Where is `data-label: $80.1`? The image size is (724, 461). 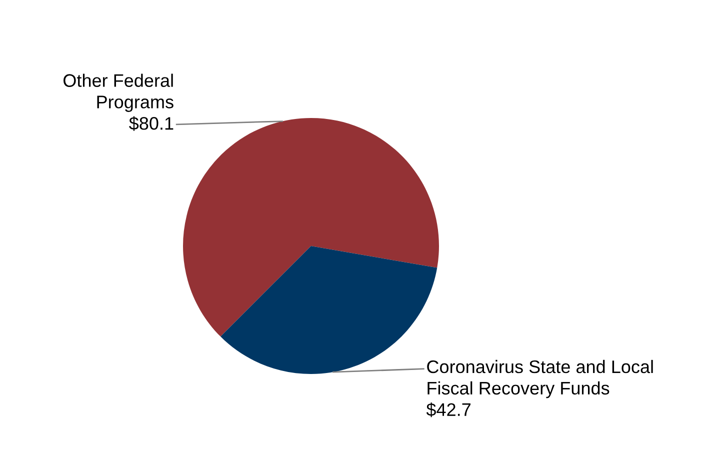 data-label: $80.1 is located at coordinates (151, 123).